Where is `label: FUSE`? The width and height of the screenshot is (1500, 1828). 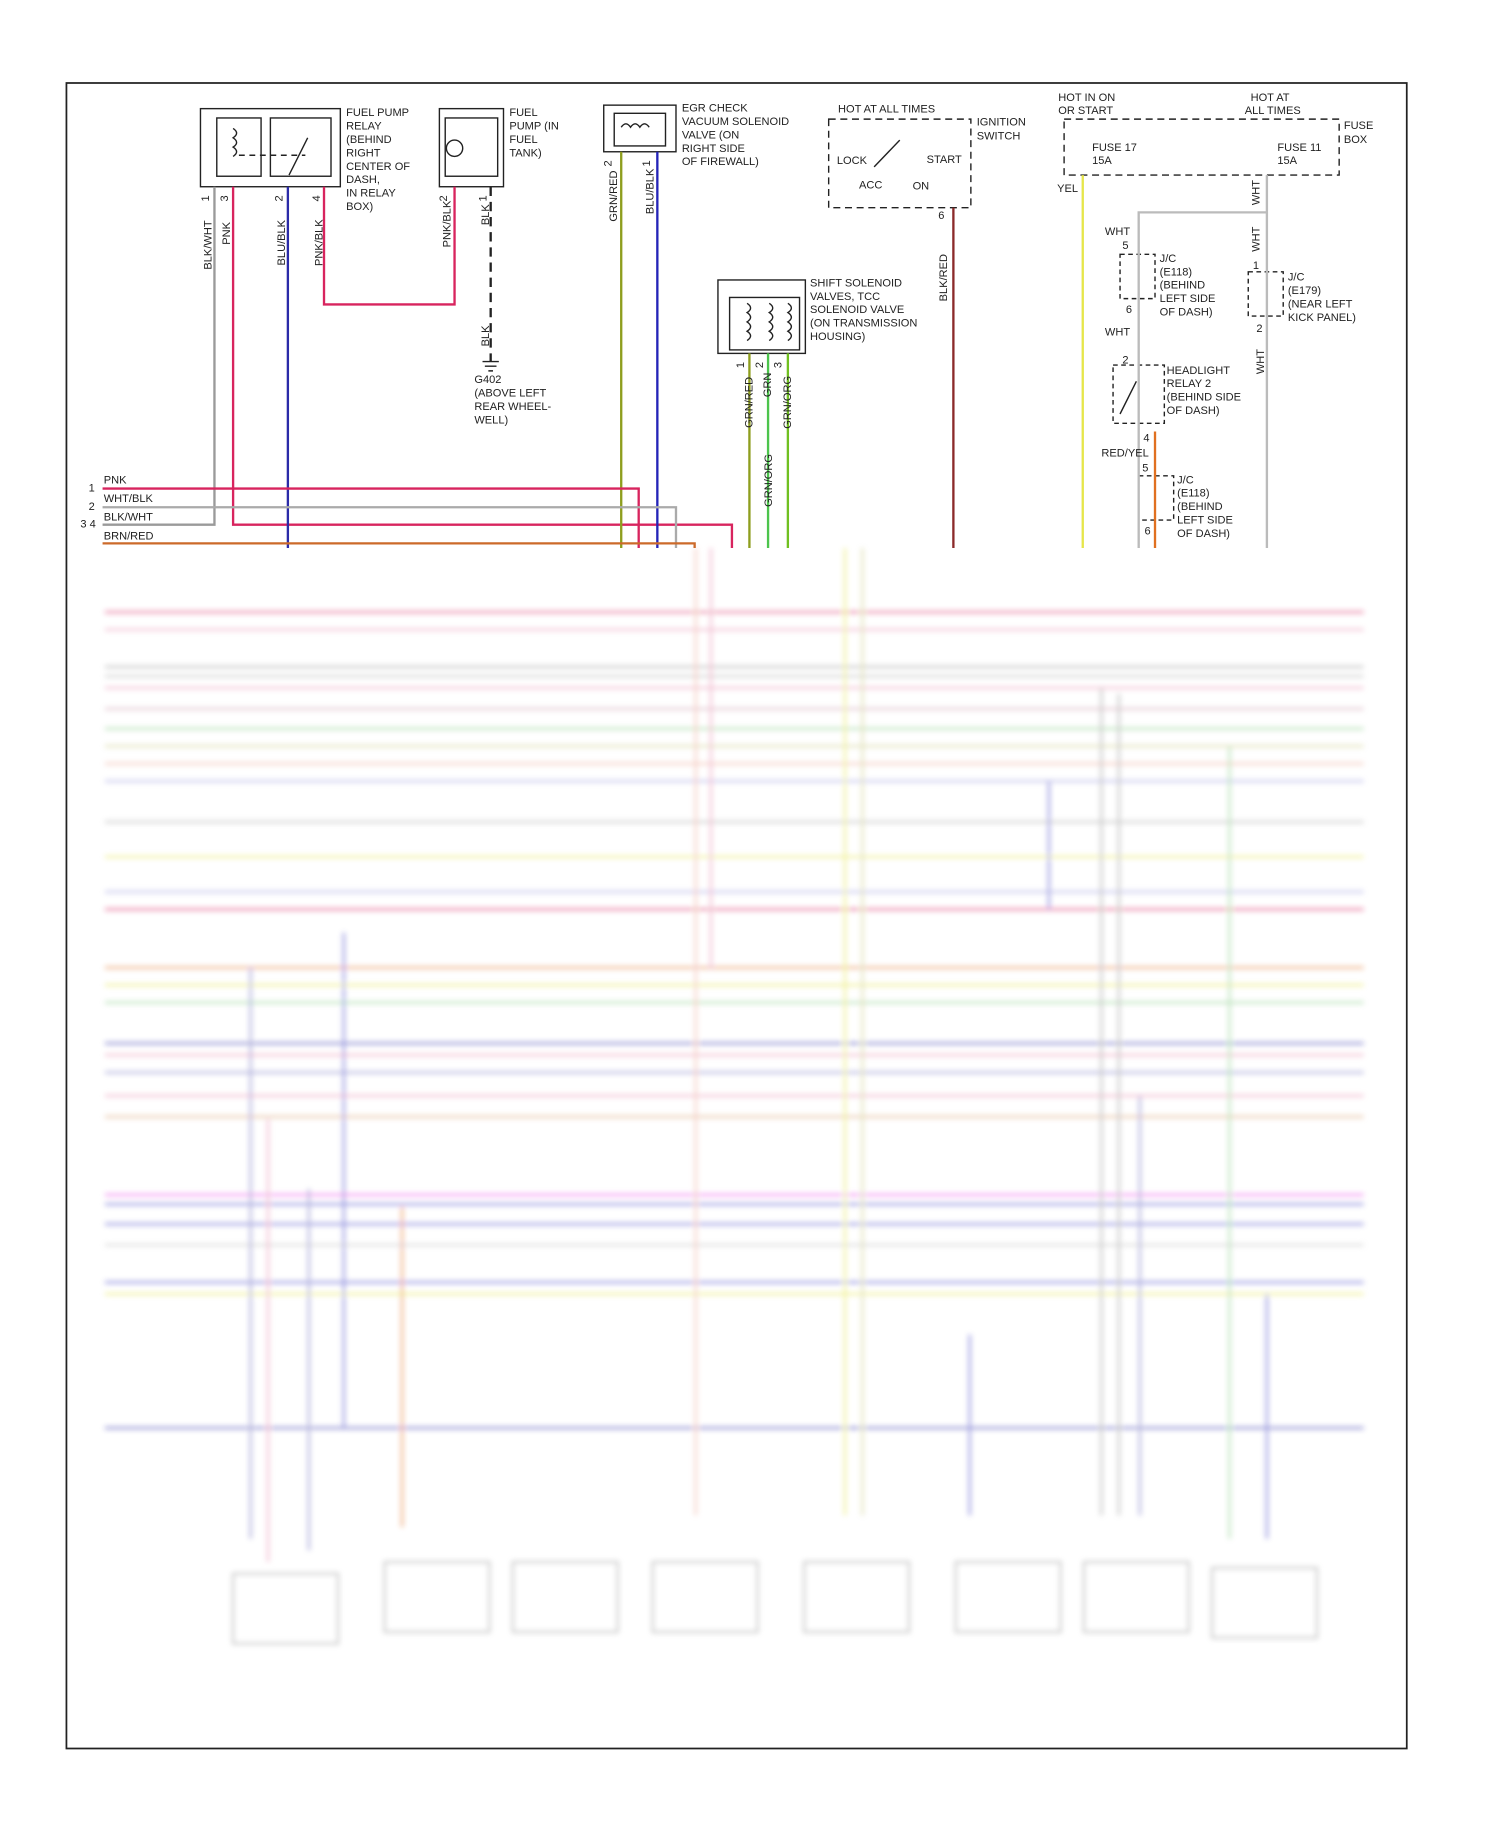 label: FUSE is located at coordinates (1359, 126).